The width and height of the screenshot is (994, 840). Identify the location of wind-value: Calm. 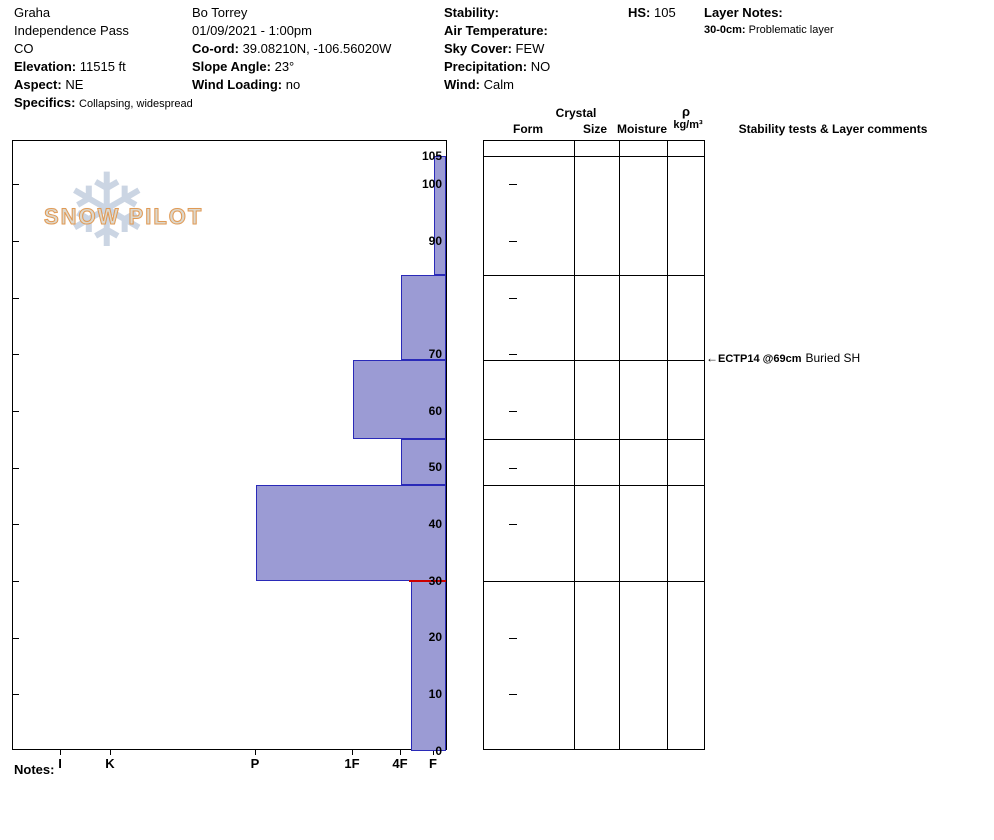
(498, 84).